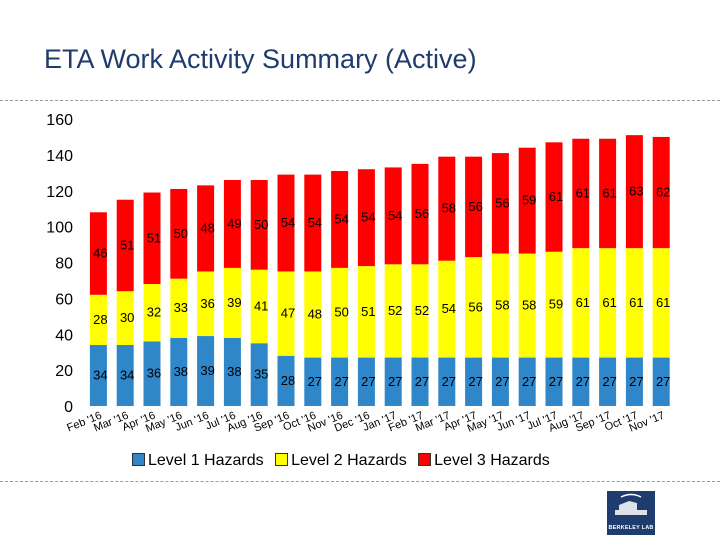 This screenshot has height=540, width=720. Describe the element at coordinates (64, 335) in the screenshot. I see `y-tick-label: 40` at that location.